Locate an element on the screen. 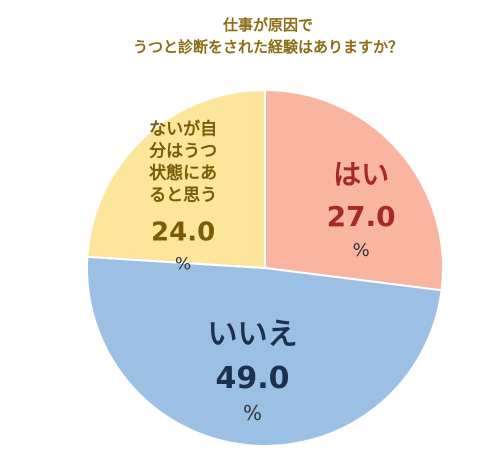 This screenshot has width=500, height=476. slice-category-label: ると思う is located at coordinates (183, 196).